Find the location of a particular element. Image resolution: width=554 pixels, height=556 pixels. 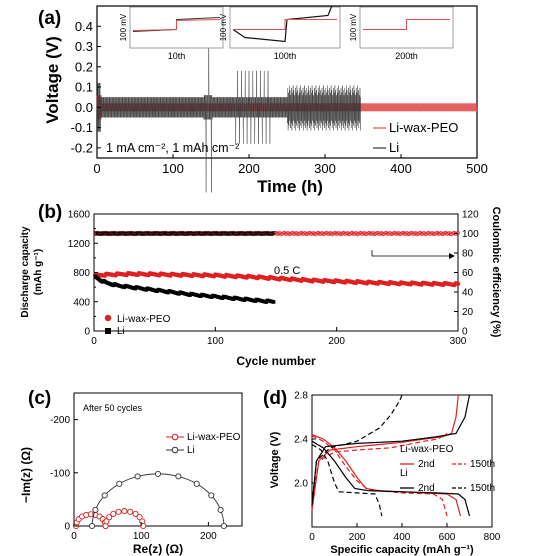

panel-b-ytick-left-label: 0 is located at coordinates (87, 332).